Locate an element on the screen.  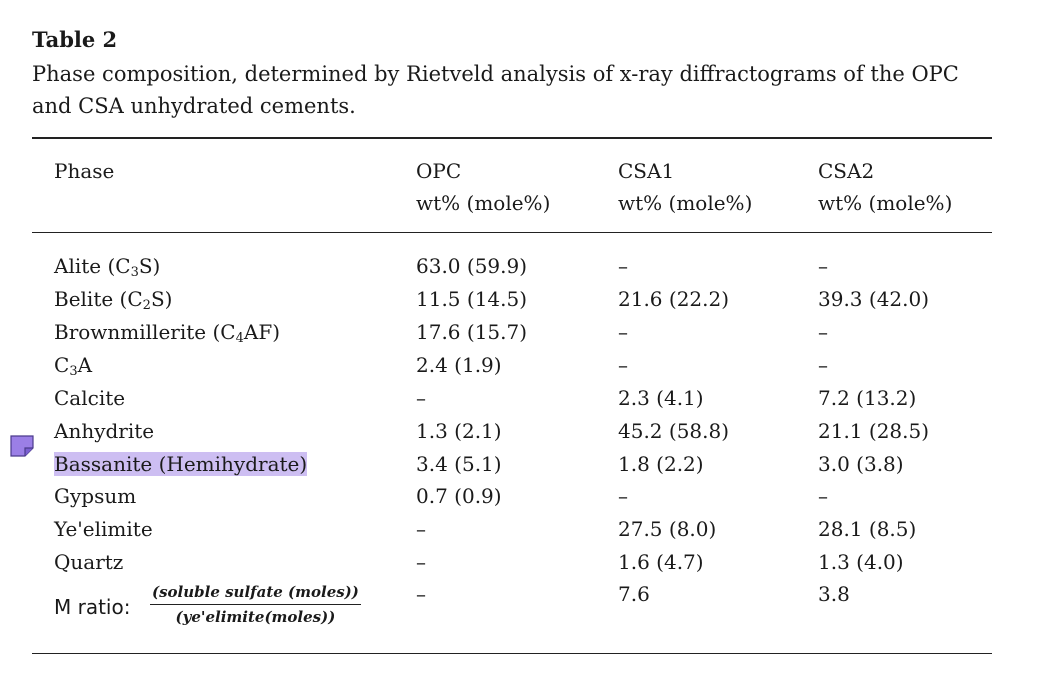
phase-cell: C3A is located at coordinates (73, 365).